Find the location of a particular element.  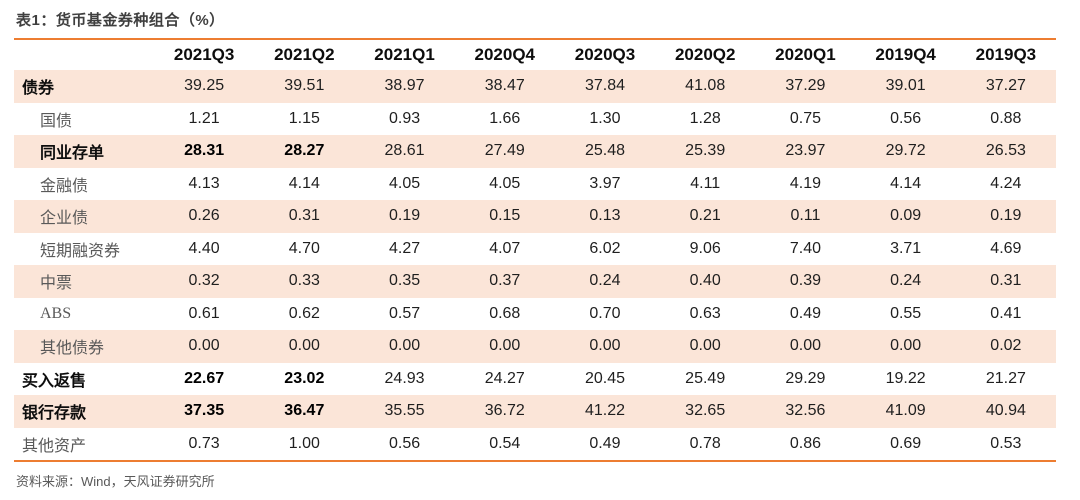

value-cell: 0.75 is located at coordinates (805, 118).